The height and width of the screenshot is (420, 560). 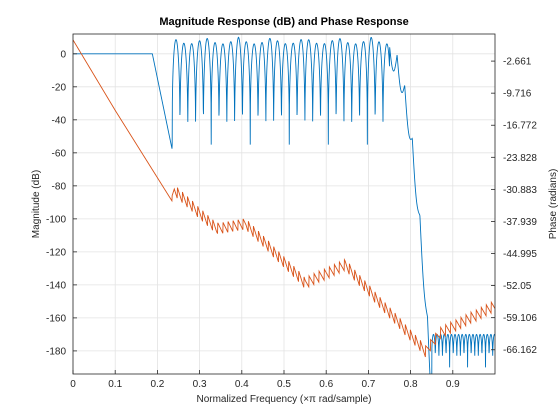 What do you see at coordinates (56, 351) in the screenshot?
I see `y-tick-label-left: -180` at bounding box center [56, 351].